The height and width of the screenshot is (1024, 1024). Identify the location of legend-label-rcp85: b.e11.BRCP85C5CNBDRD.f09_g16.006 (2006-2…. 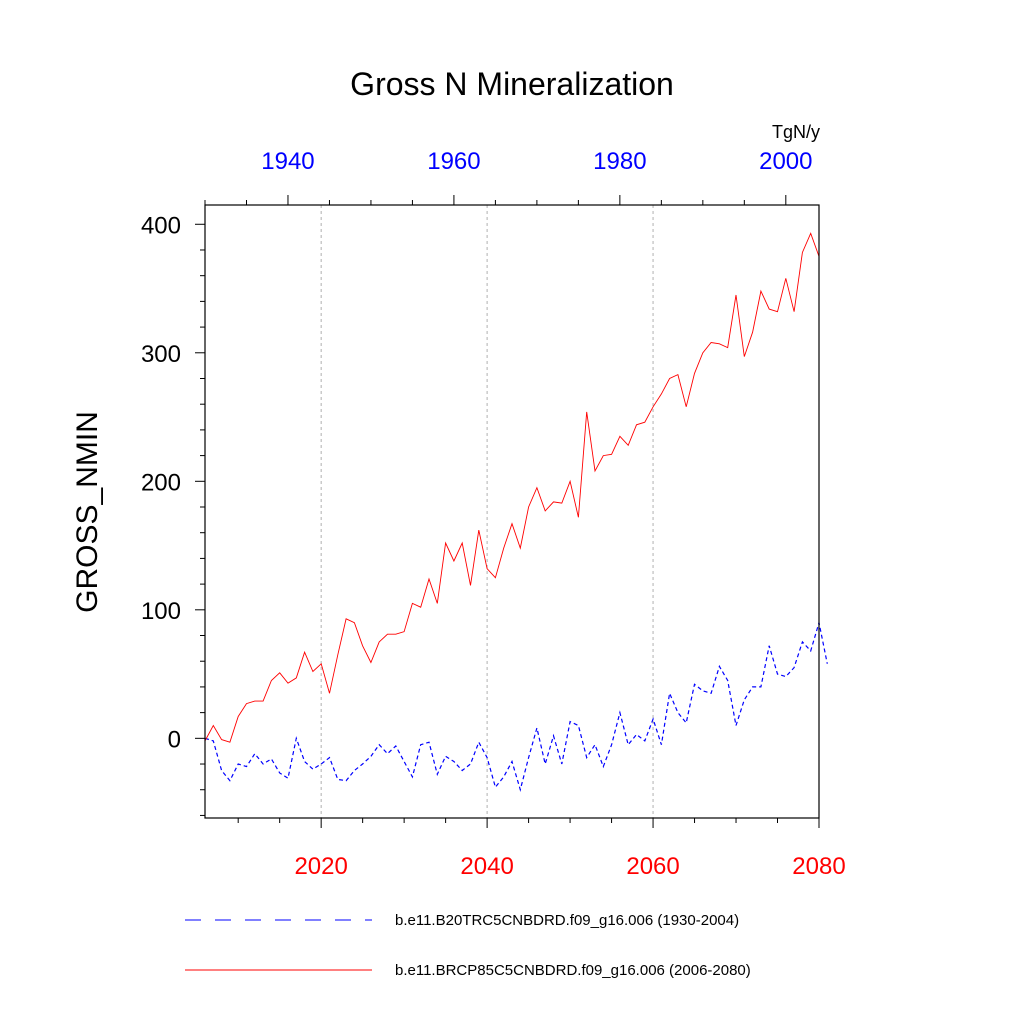
(573, 970).